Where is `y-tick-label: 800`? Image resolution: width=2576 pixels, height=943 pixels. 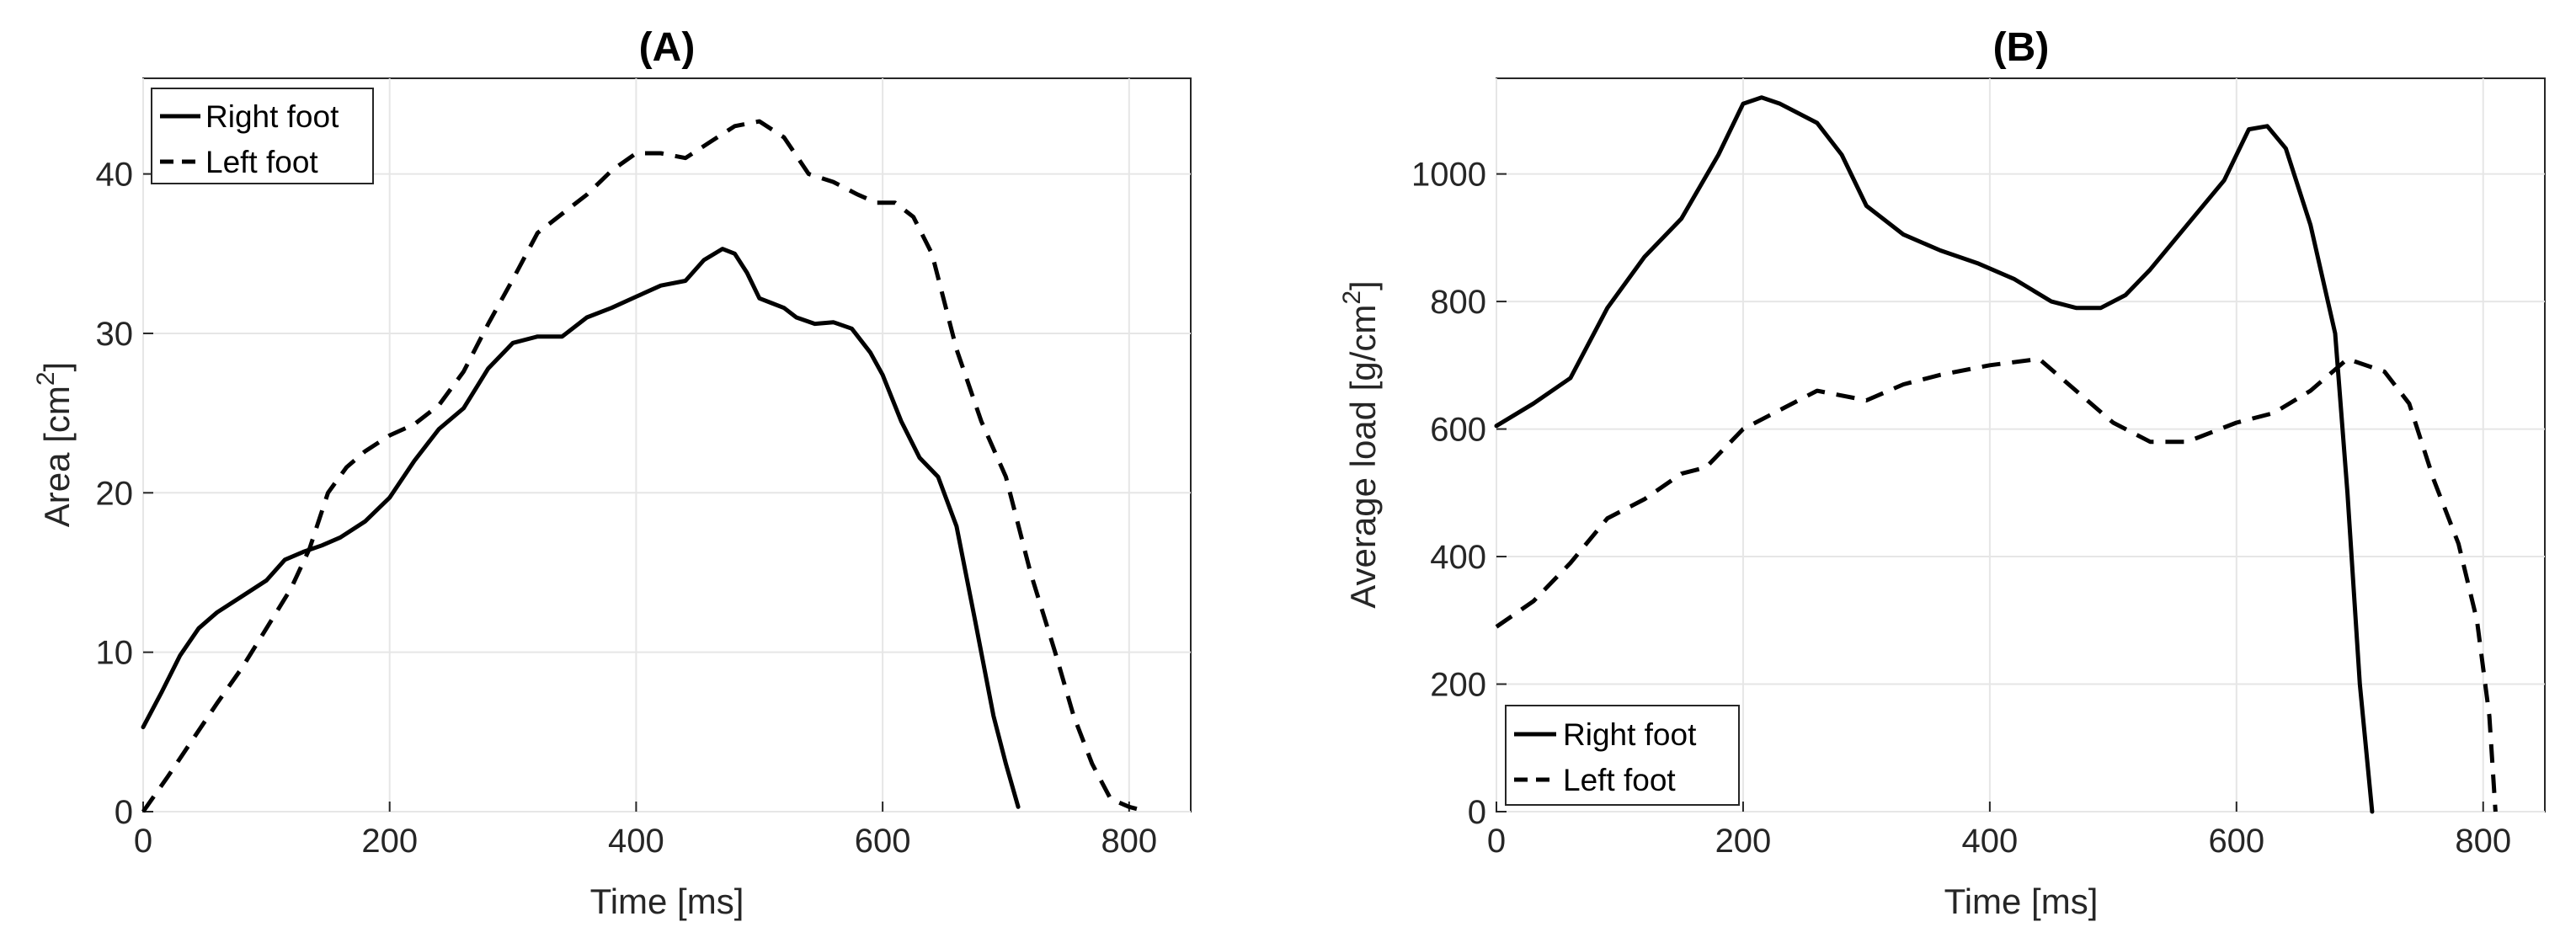
y-tick-label: 800 is located at coordinates (1458, 302).